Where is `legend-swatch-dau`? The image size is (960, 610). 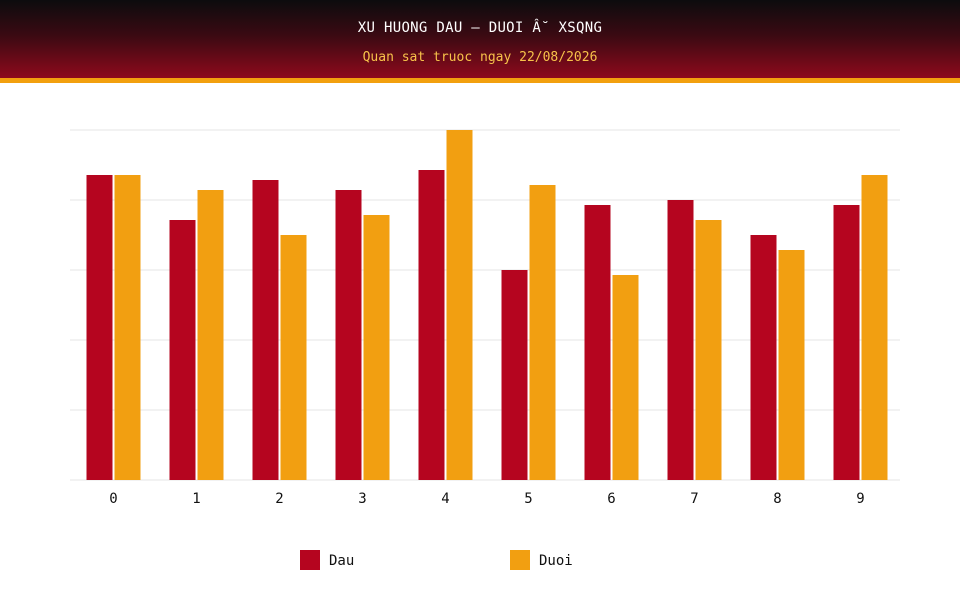
legend-swatch-dau is located at coordinates (310, 560).